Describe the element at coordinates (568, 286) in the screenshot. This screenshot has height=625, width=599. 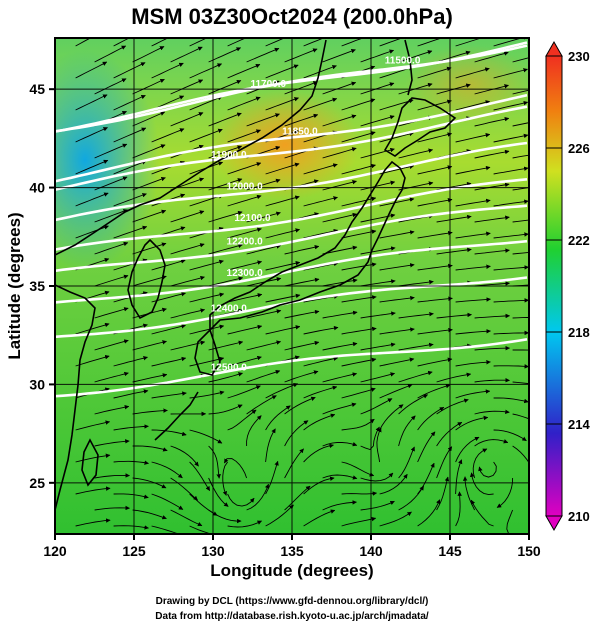
I see `colorbar-ticks: 210 214 218 222 226 230` at that location.